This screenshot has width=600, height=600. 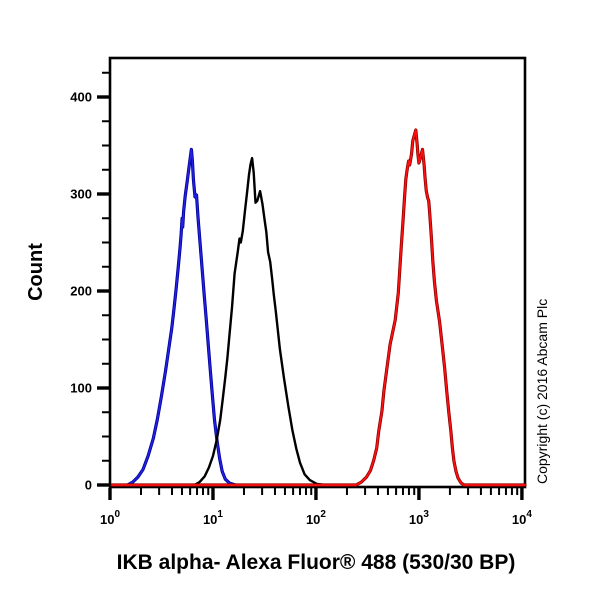 I want to click on y-tick-label: 400, so click(x=81, y=97).